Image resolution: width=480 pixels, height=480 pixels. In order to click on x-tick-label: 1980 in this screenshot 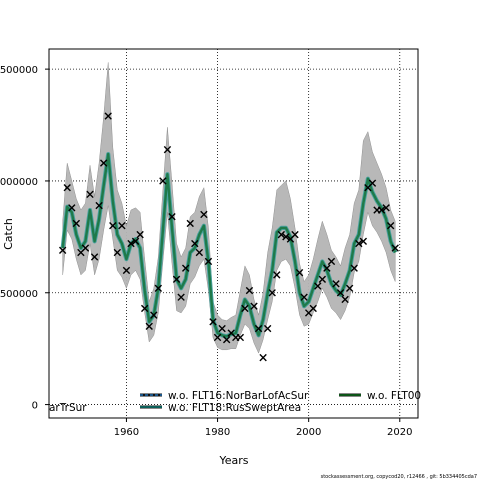, I will do `click(217, 432)`.